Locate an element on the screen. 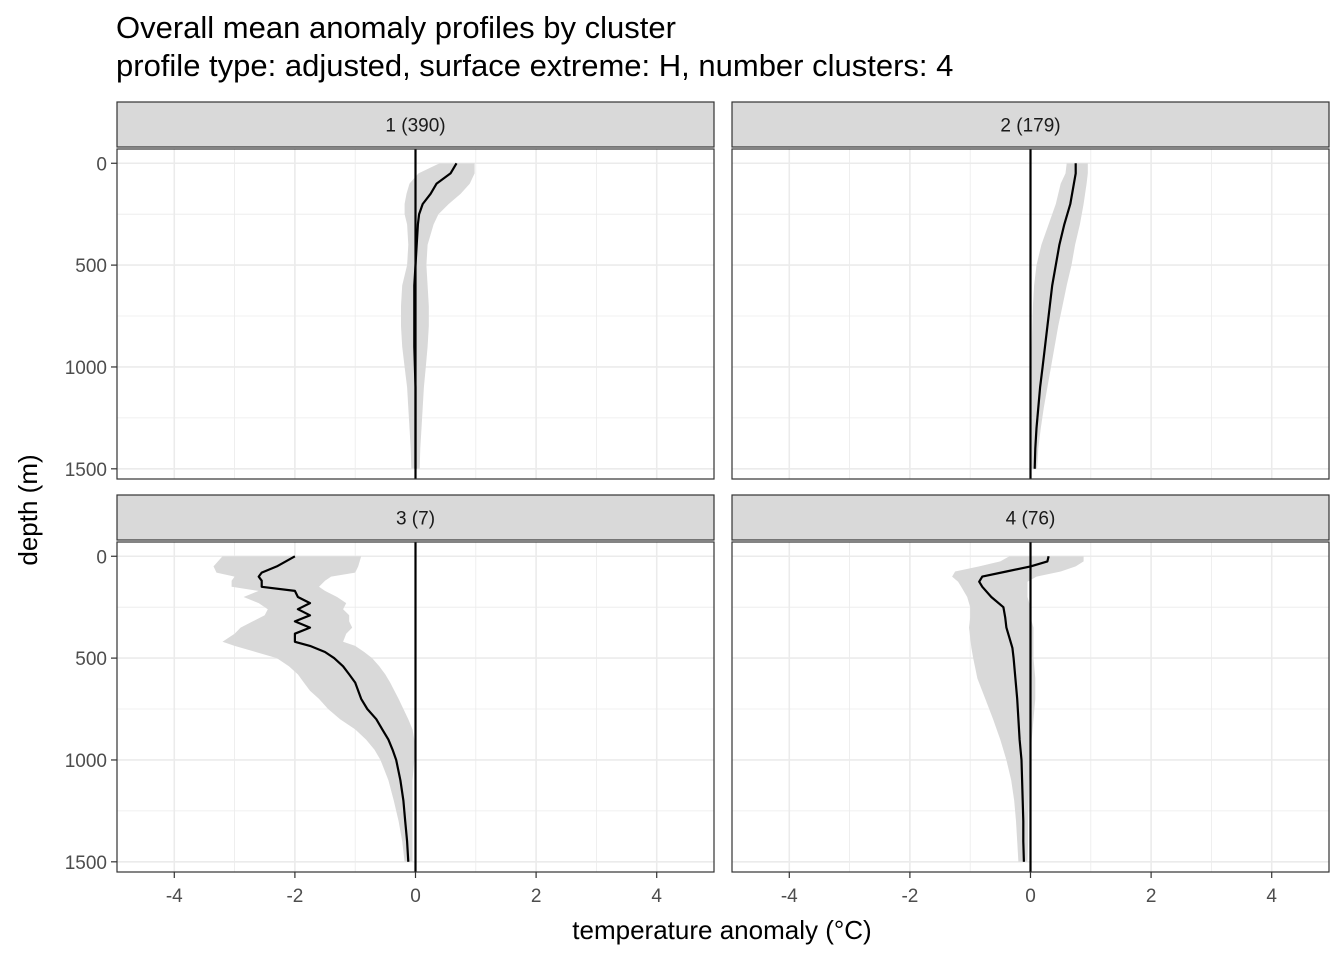 Image resolution: width=1344 pixels, height=960 pixels. chart-title: Overall mean anomaly profiles by cluster is located at coordinates (396, 27).